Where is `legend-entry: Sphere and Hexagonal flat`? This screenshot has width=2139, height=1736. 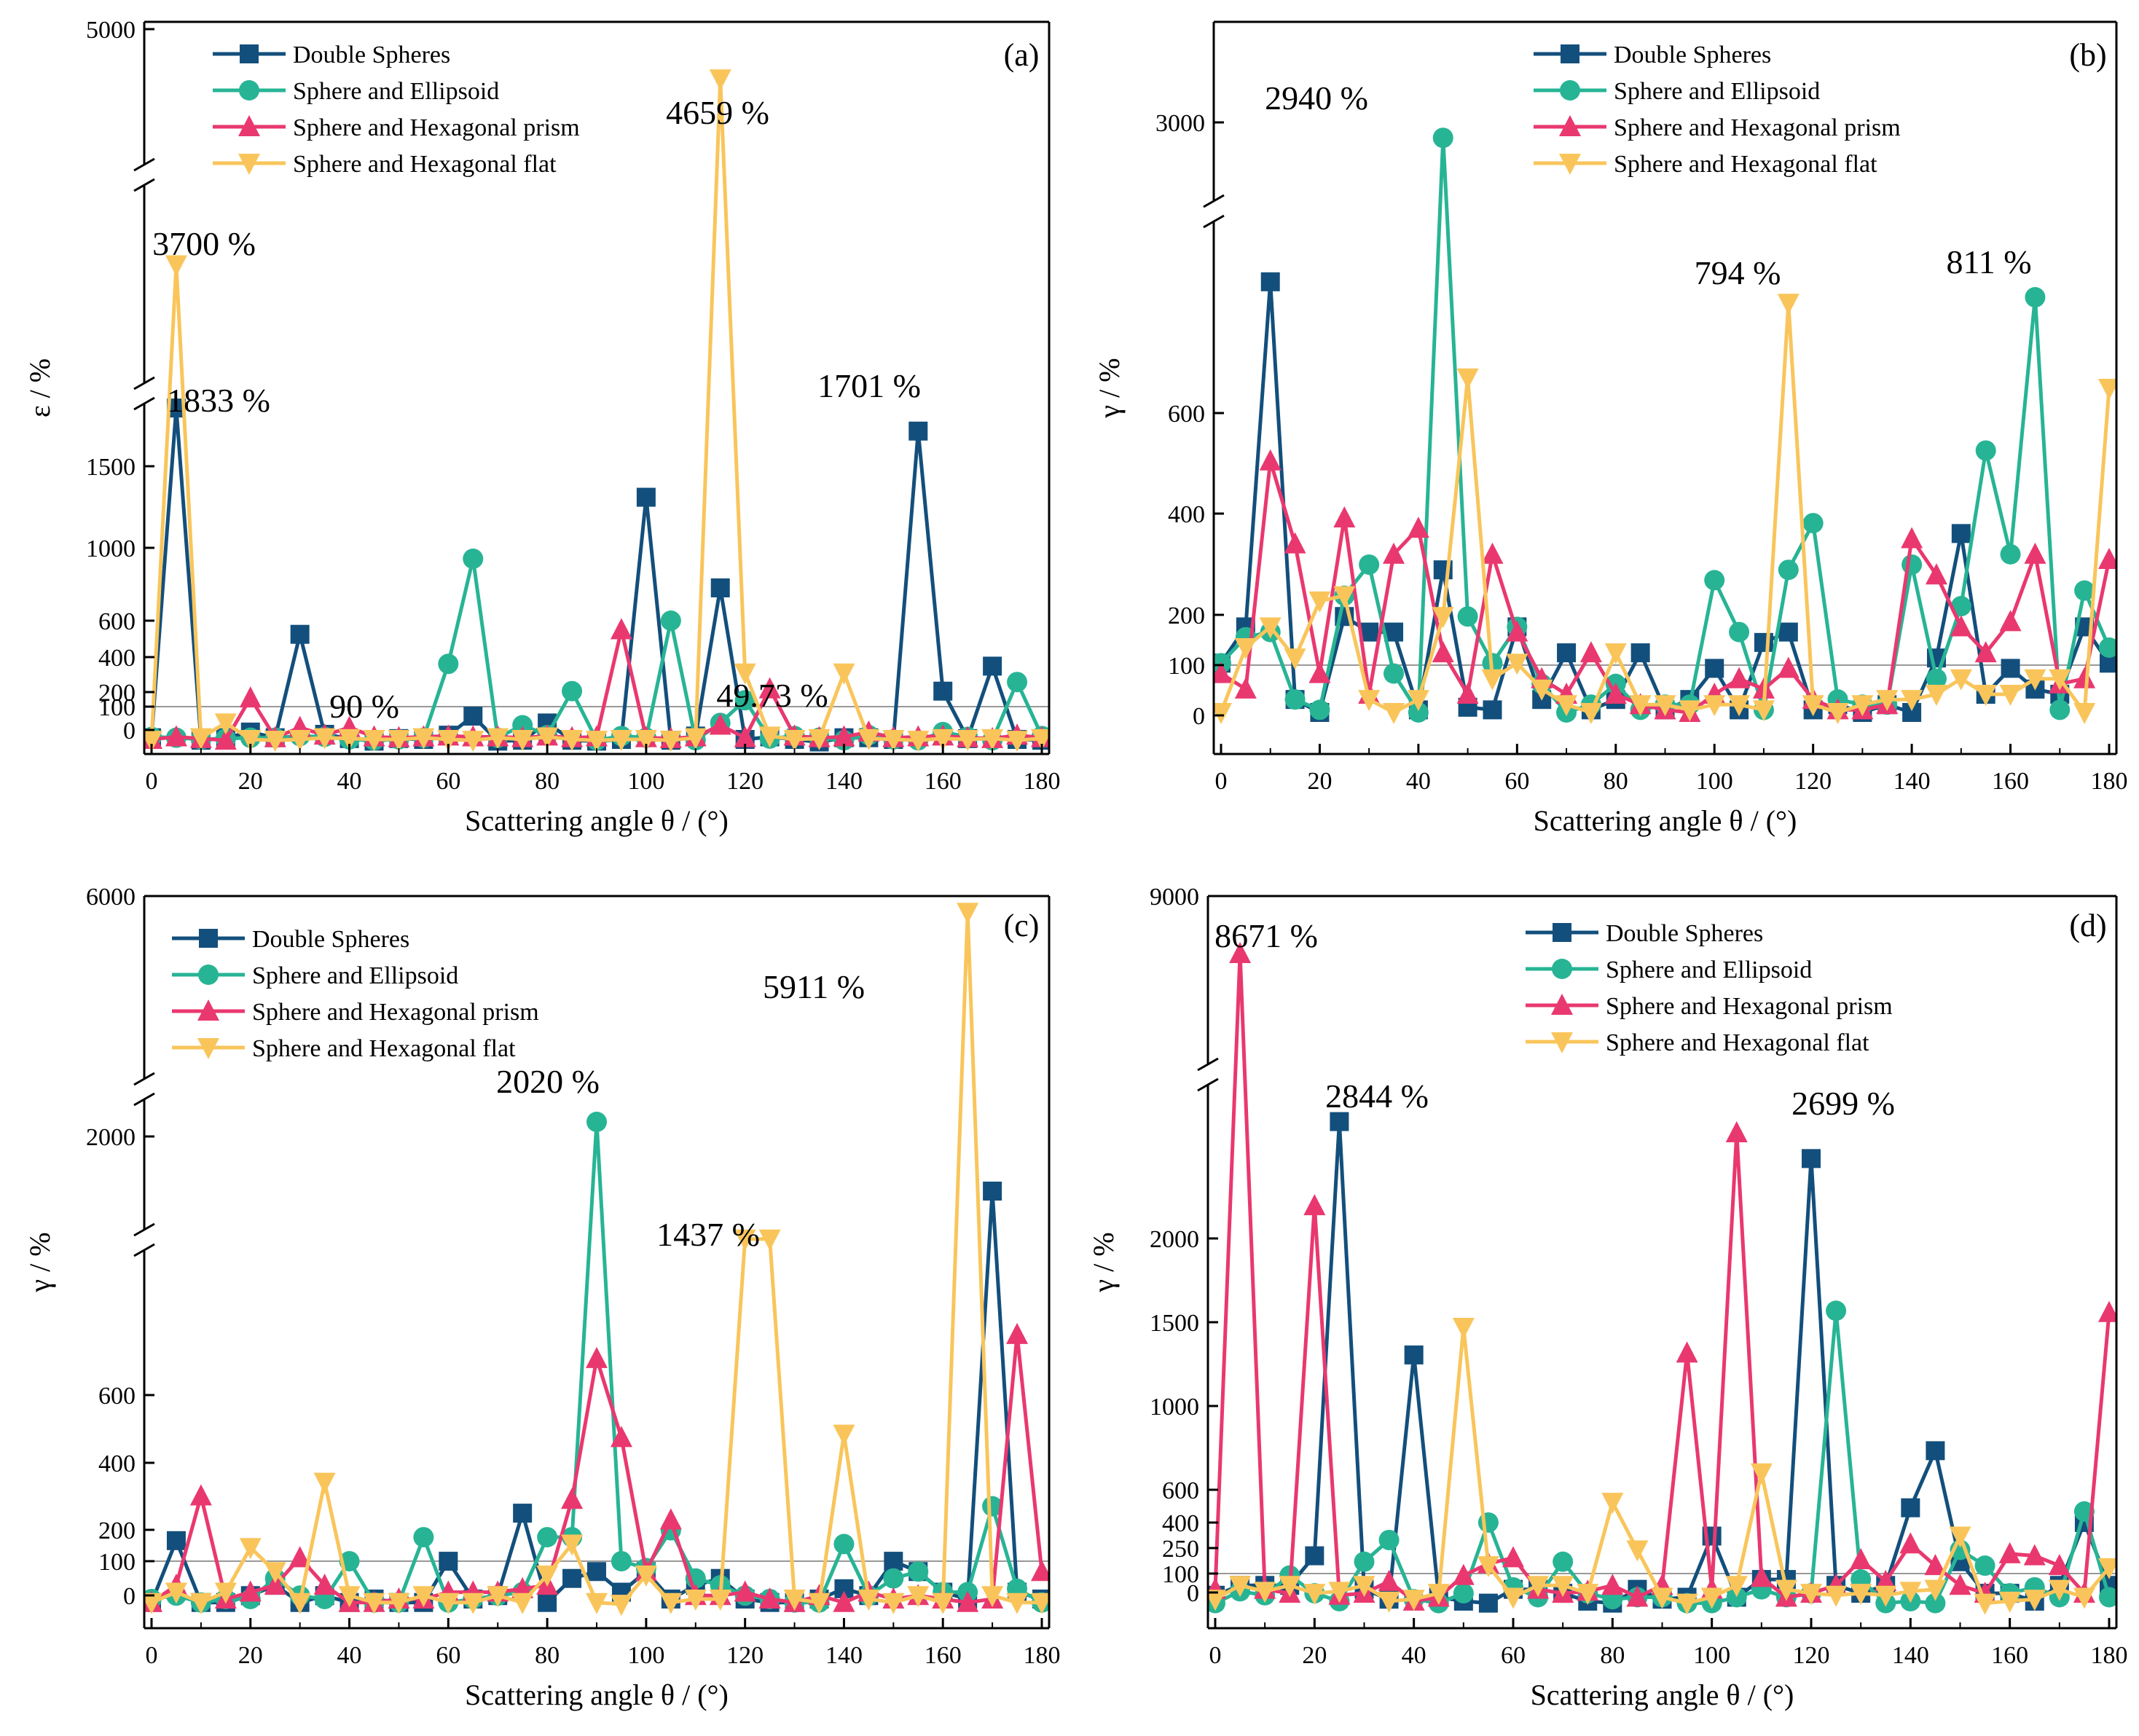
legend-entry: Sphere and Hexagonal flat is located at coordinates (1745, 164).